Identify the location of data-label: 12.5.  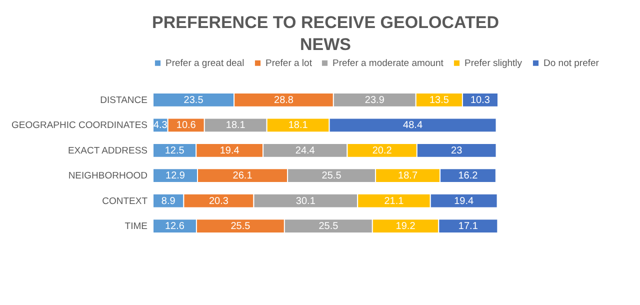
(174, 150).